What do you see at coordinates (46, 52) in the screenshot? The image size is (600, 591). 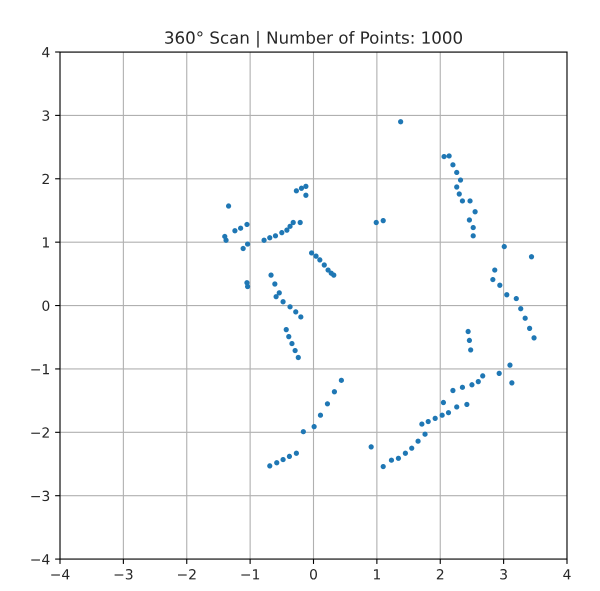 I see `y-tick-label: 4` at bounding box center [46, 52].